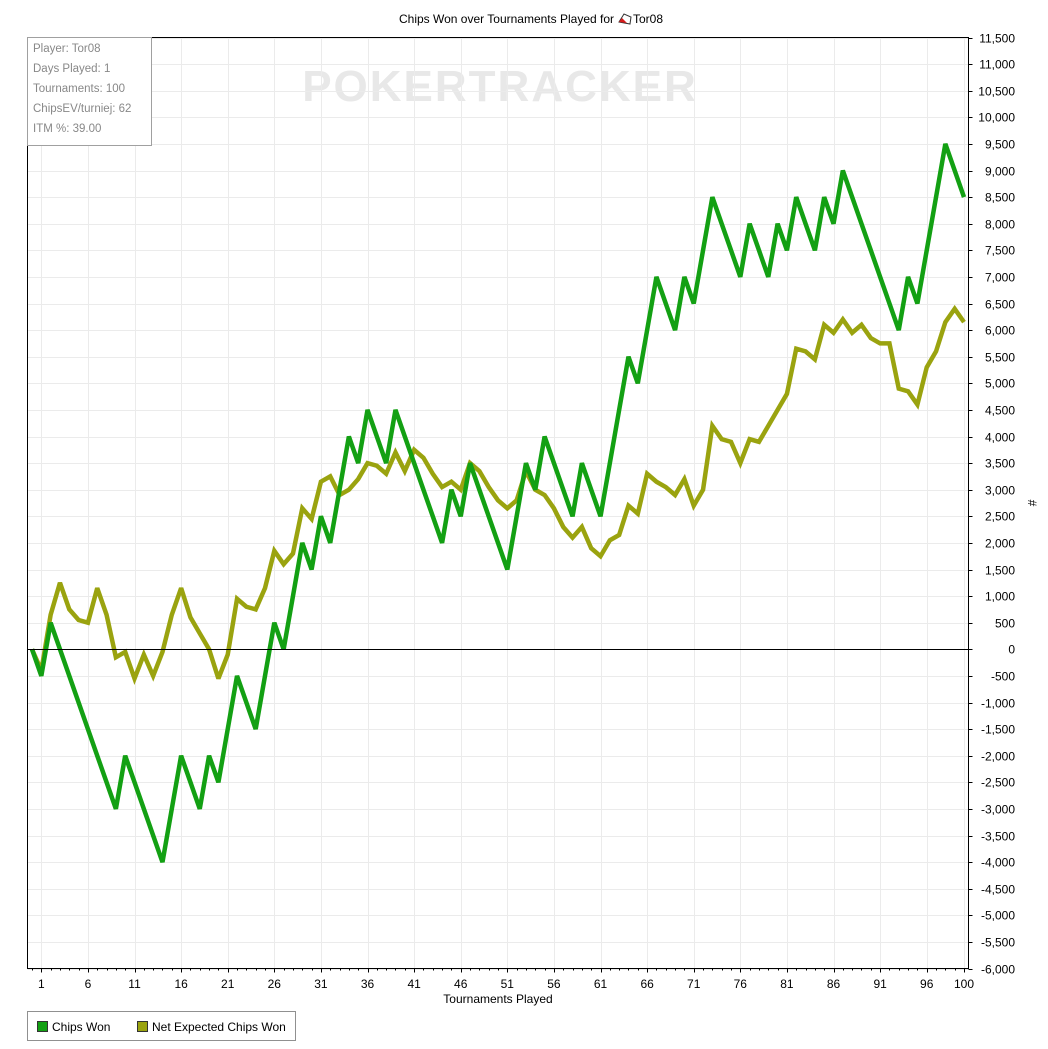 The width and height of the screenshot is (1048, 1049). What do you see at coordinates (647, 984) in the screenshot?
I see `x-tick-label: 66` at bounding box center [647, 984].